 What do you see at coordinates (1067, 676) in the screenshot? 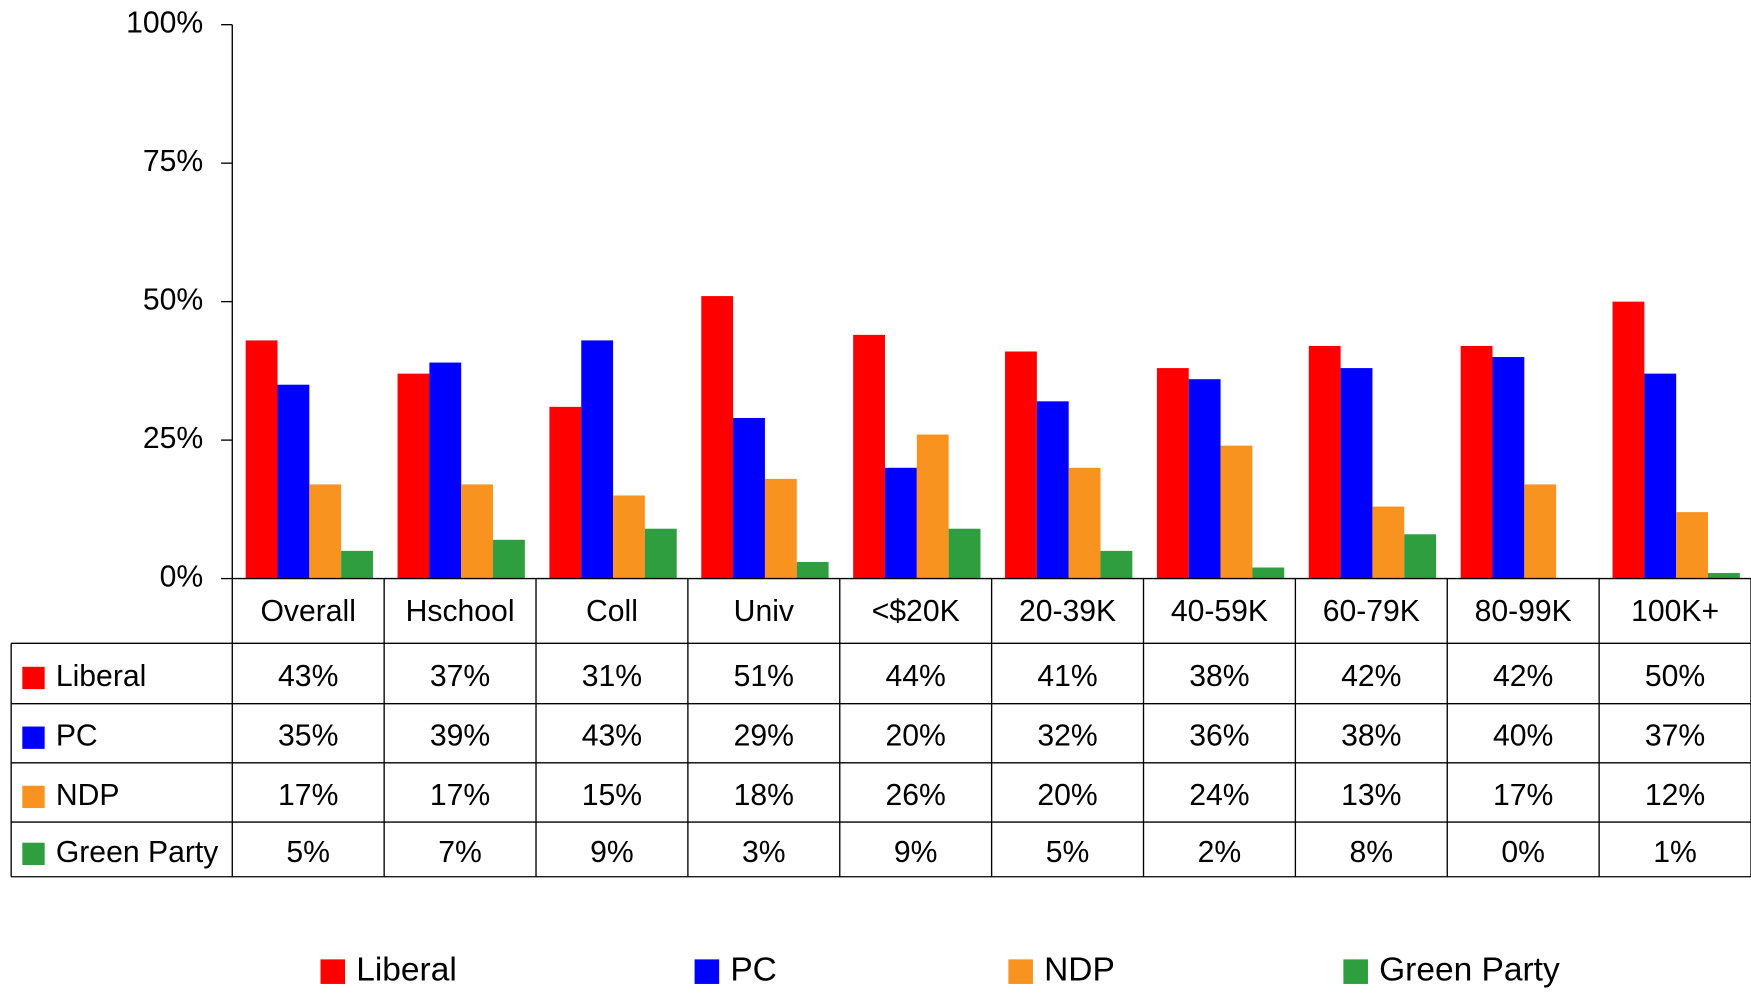
I see `table-cell: 41%` at bounding box center [1067, 676].